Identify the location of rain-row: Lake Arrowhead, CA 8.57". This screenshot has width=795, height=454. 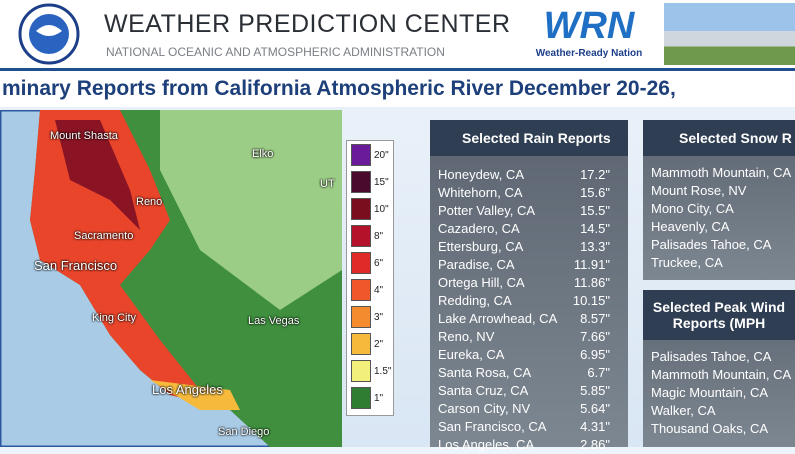
(529, 319).